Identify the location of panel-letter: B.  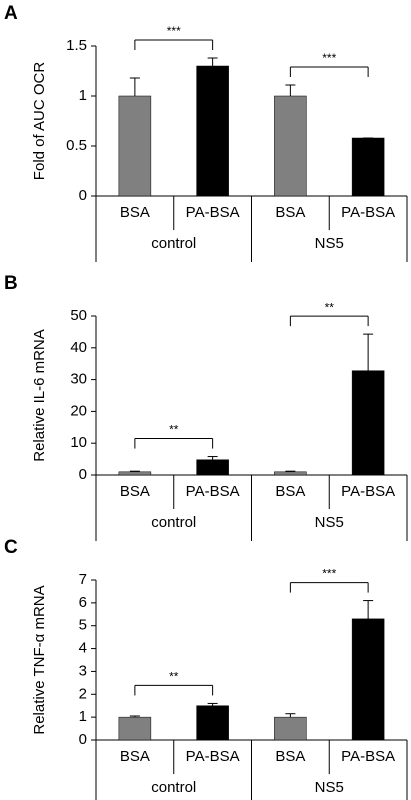
(11, 283).